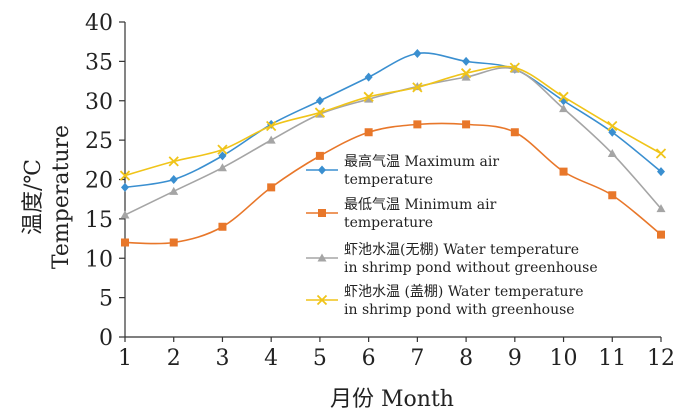  Describe the element at coordinates (661, 358) in the screenshot. I see `x-tick-label: 12` at that location.